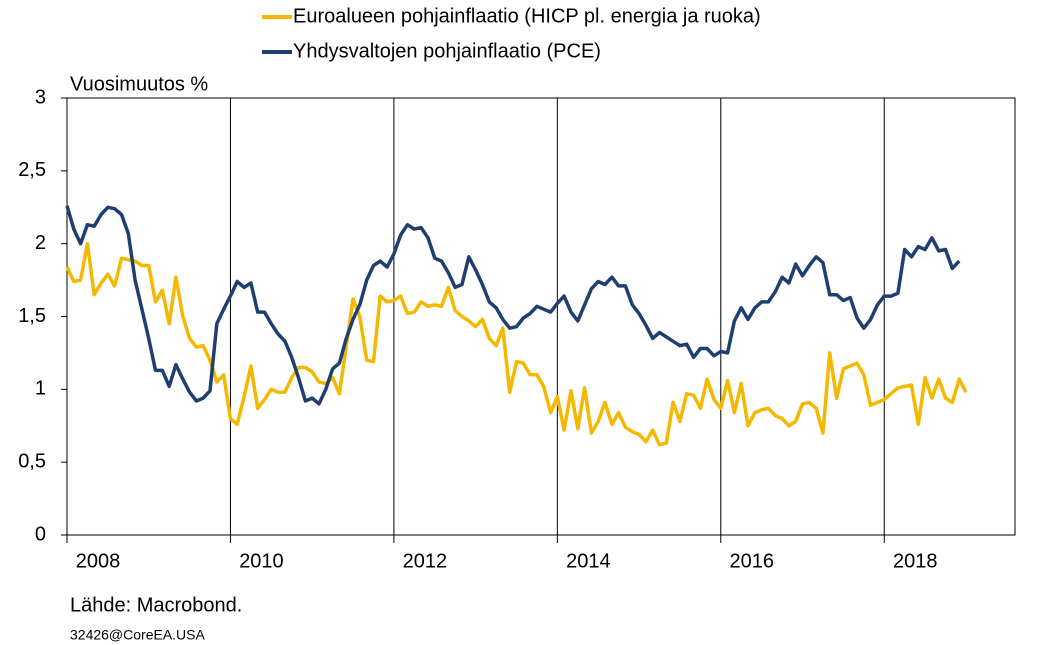  I want to click on x-tick-label: 2012, so click(425, 561).